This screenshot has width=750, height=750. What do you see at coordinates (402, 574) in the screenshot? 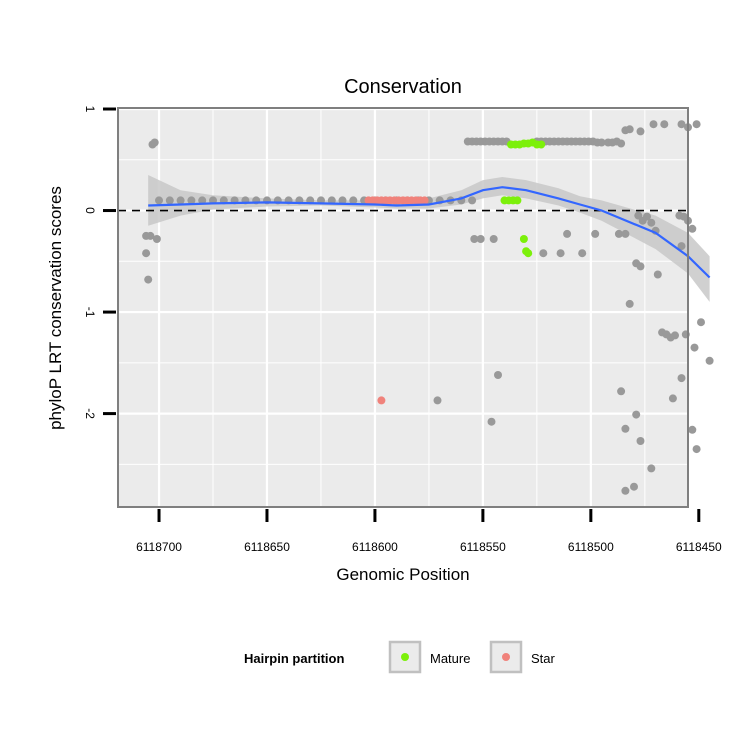
I see `x-axis-label: Genomic Position` at bounding box center [402, 574].